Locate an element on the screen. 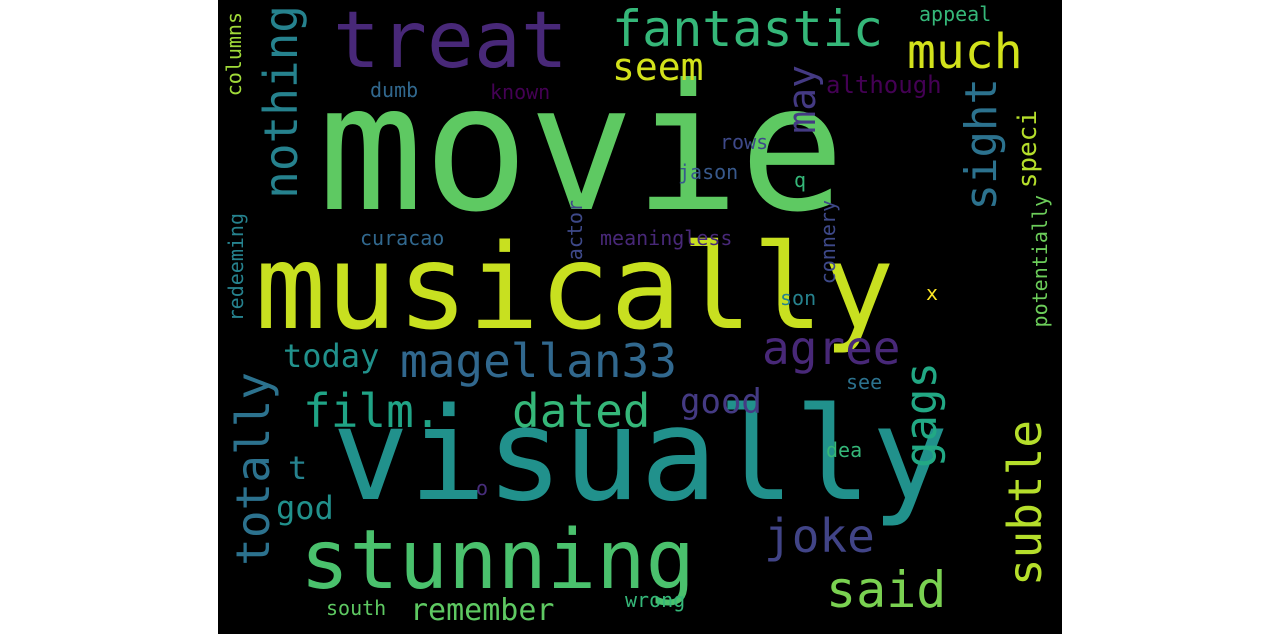 The height and width of the screenshot is (634, 1280). word-joke: joke is located at coordinates (819, 536).